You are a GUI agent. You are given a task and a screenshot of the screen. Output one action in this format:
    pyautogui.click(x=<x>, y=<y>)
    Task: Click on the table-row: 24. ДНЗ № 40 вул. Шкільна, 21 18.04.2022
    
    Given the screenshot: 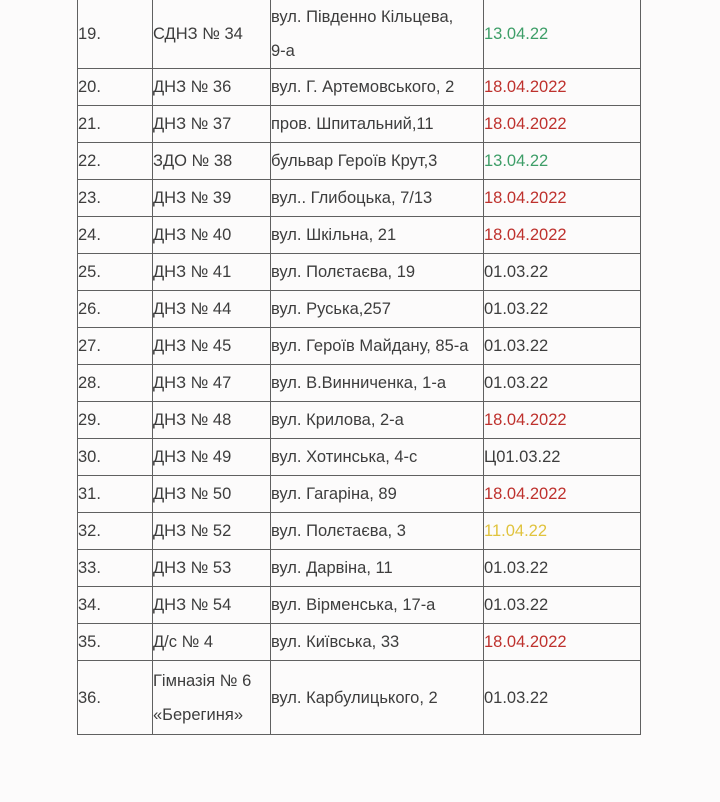 What is the action you would take?
    pyautogui.click(x=359, y=235)
    